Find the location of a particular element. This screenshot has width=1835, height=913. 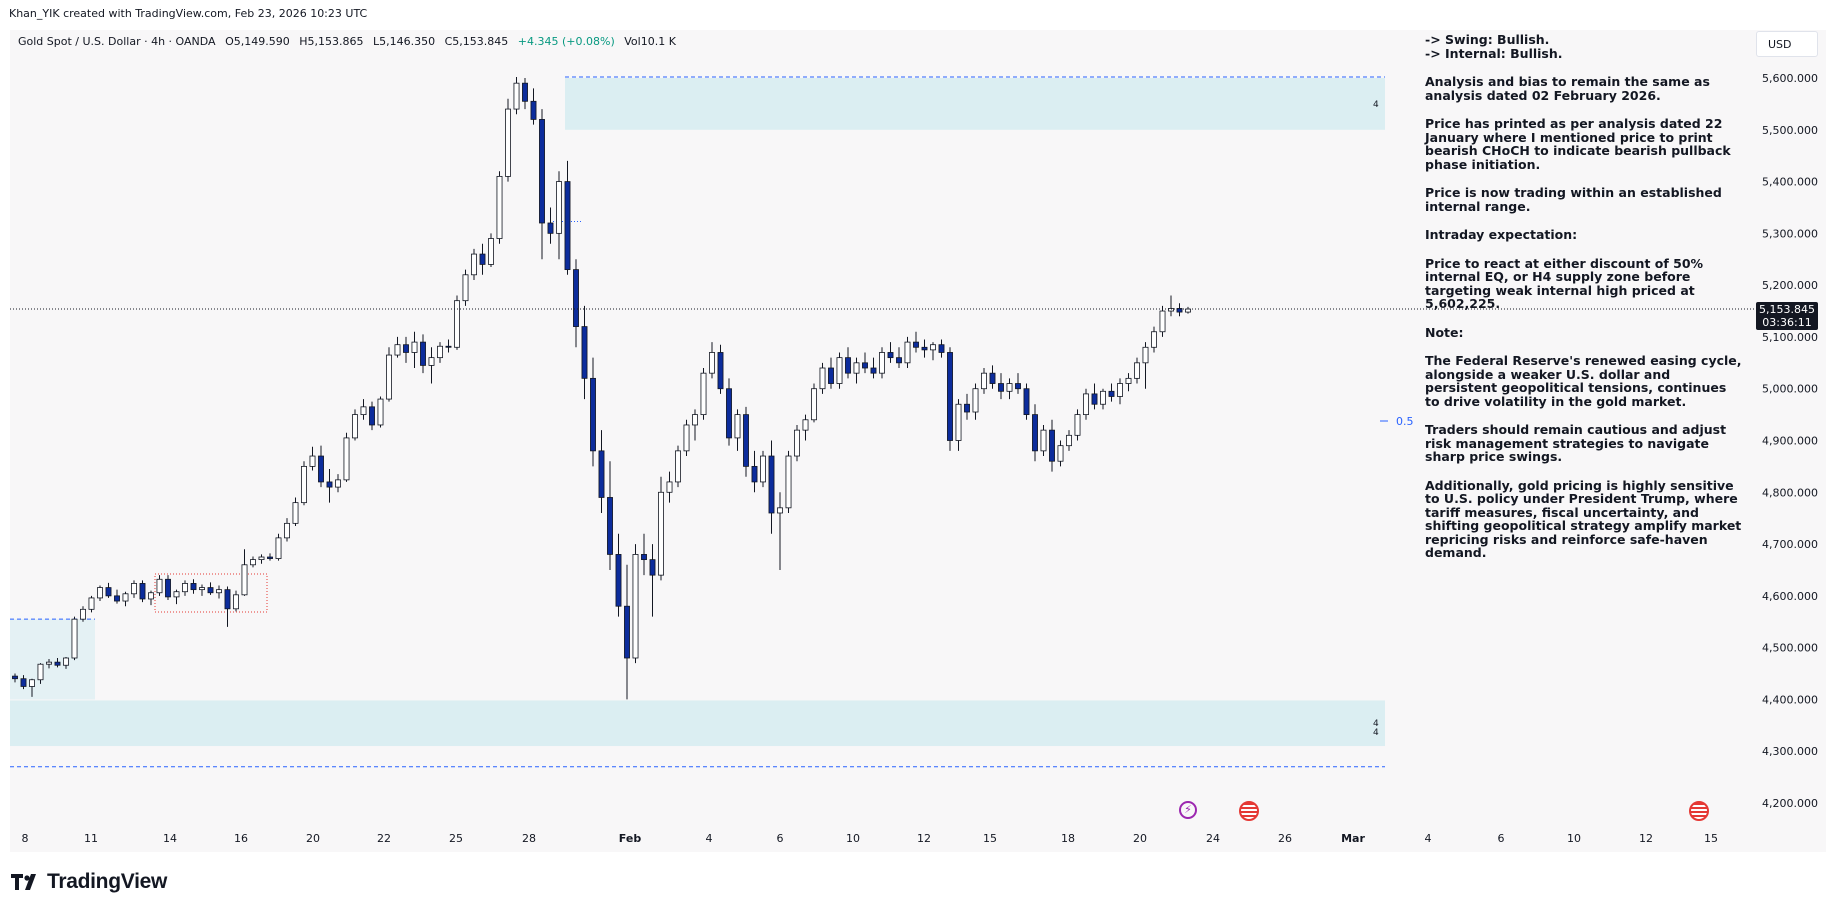

ohlc-high: H5,153.865 is located at coordinates (331, 41).